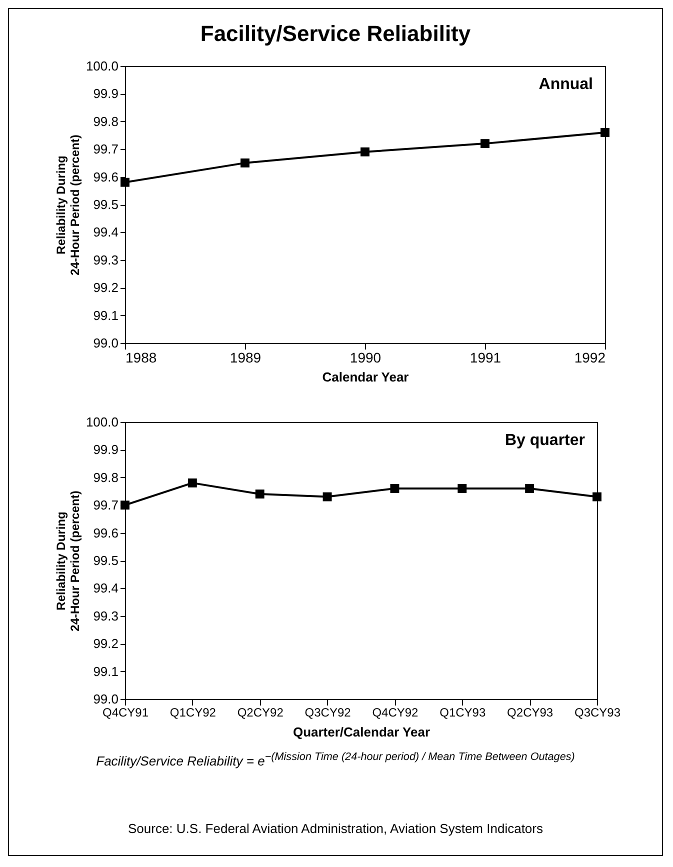 The height and width of the screenshot is (867, 673). I want to click on x-axis-title: Quarter/Calendar Year, so click(361, 732).